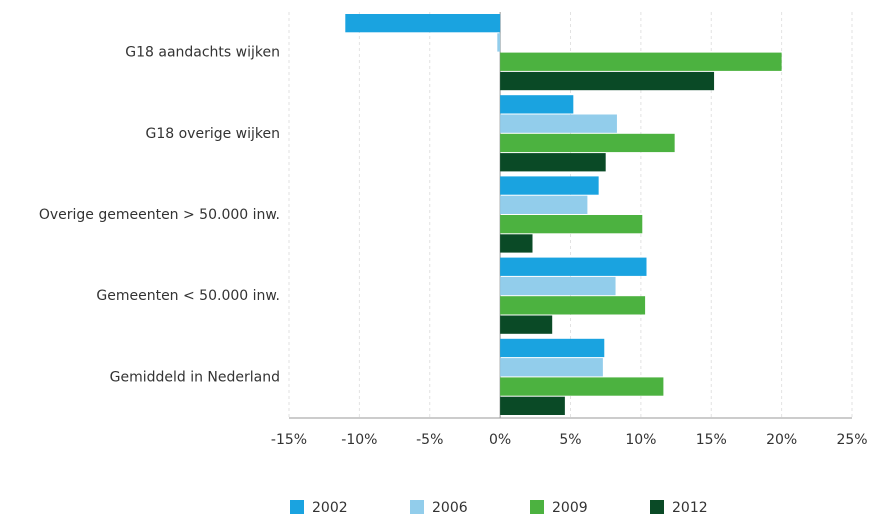  What do you see at coordinates (195, 377) in the screenshot?
I see `y-tick-label: Gemiddeld in Nederland` at bounding box center [195, 377].